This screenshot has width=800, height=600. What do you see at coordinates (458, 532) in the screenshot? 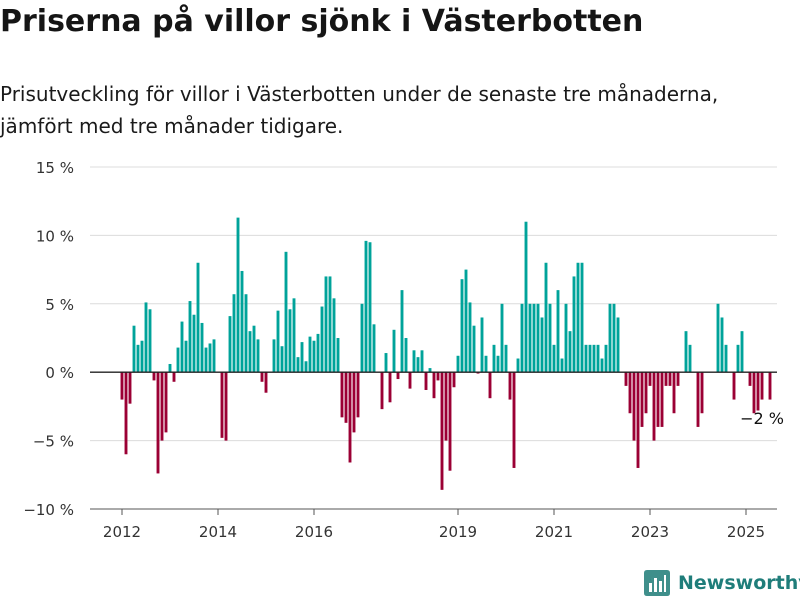
I see `x-tick-label: 2019` at bounding box center [458, 532].